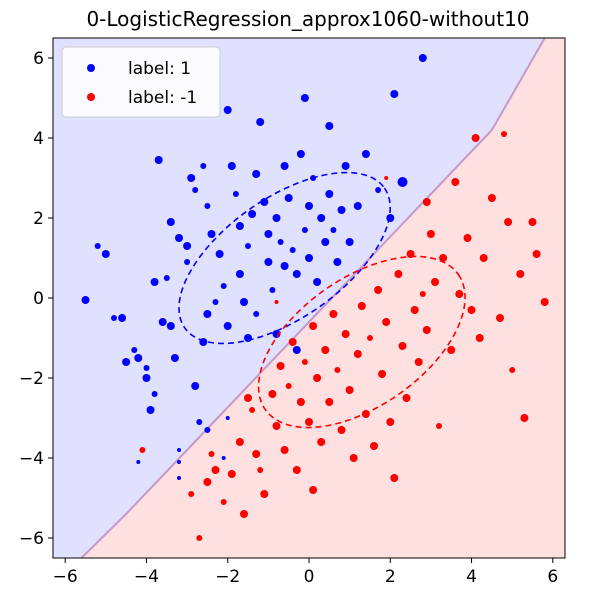 Image resolution: width=600 pixels, height=600 pixels. What do you see at coordinates (159, 69) in the screenshot?
I see `legend-label-1: label: 1` at bounding box center [159, 69].